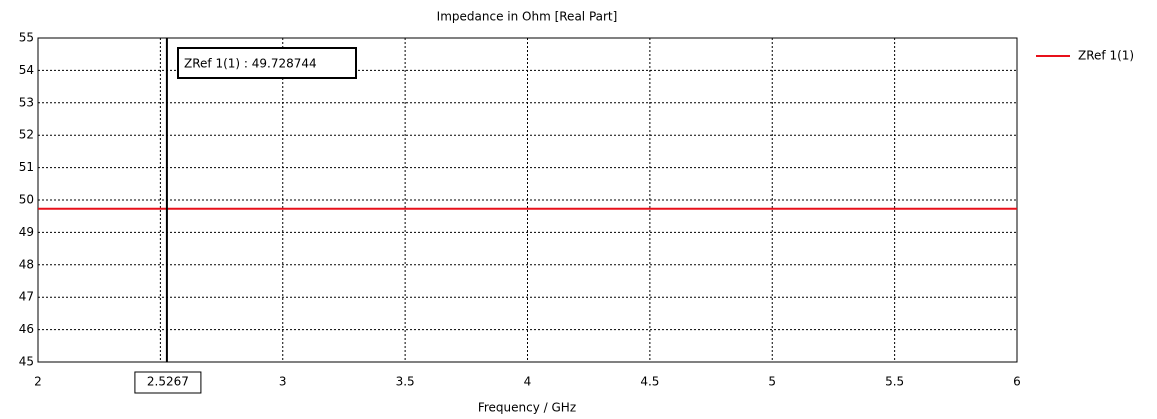  I want to click on y-tick-label: 54, so click(26, 70).